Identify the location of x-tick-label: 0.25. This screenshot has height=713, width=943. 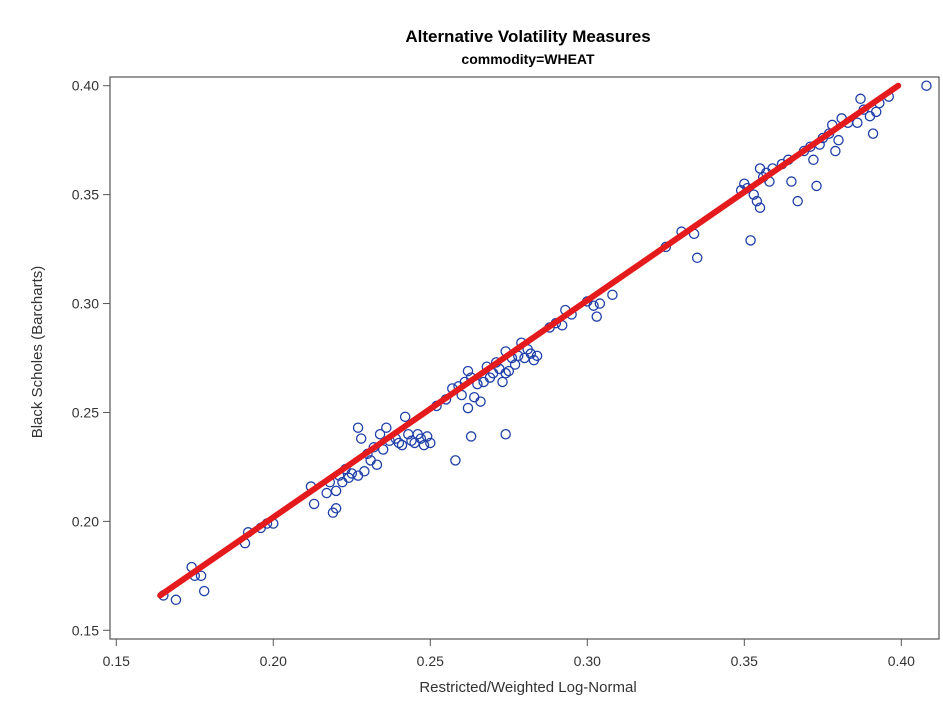
(430, 661).